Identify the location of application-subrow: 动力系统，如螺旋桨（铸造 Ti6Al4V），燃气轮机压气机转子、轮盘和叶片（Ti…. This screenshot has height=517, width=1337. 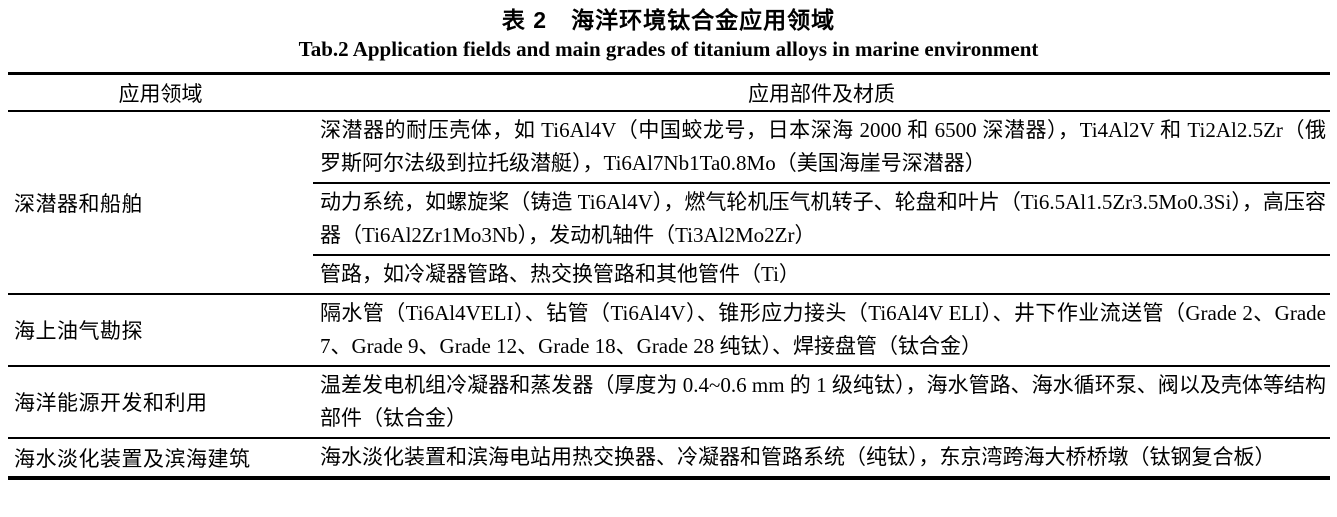
(821, 218).